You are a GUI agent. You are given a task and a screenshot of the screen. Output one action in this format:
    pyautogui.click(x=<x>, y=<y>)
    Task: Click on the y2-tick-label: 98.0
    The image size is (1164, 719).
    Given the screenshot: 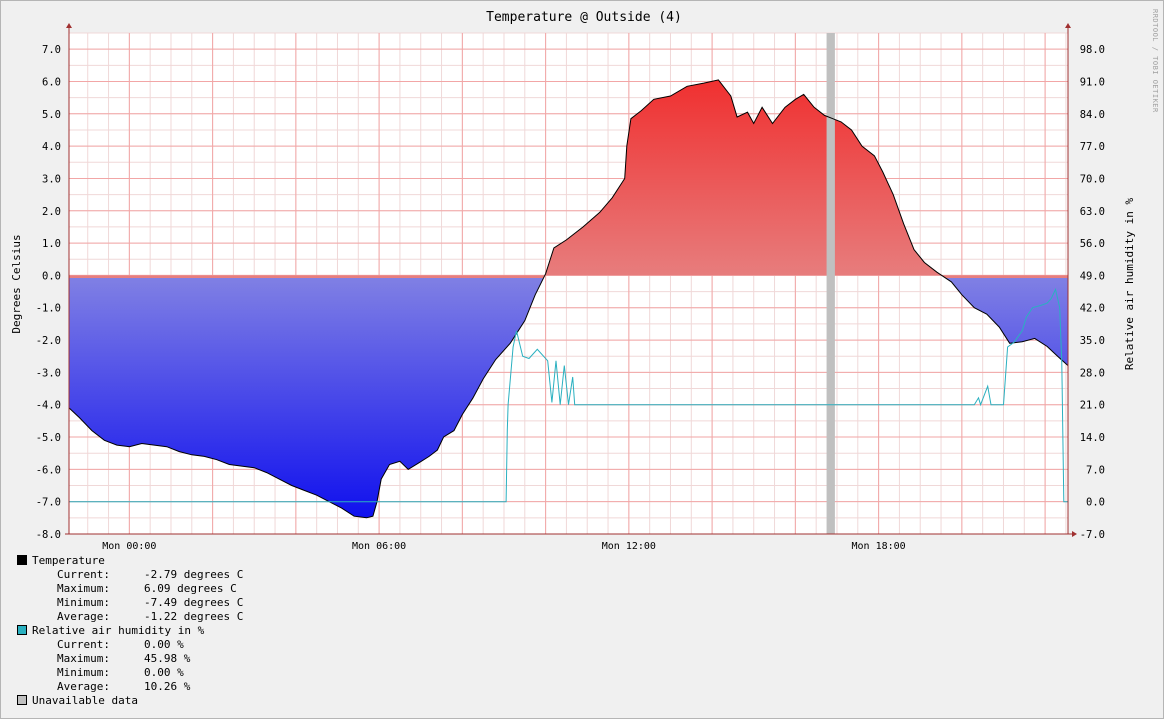 What is the action you would take?
    pyautogui.click(x=1092, y=50)
    